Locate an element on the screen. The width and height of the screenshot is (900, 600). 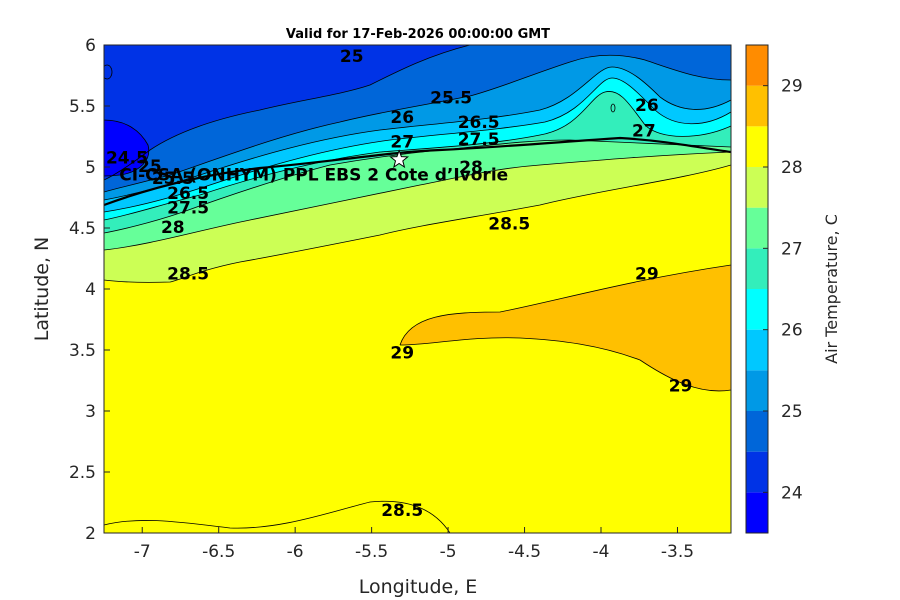
y-tick-label: 2.5 is located at coordinates (82, 473).